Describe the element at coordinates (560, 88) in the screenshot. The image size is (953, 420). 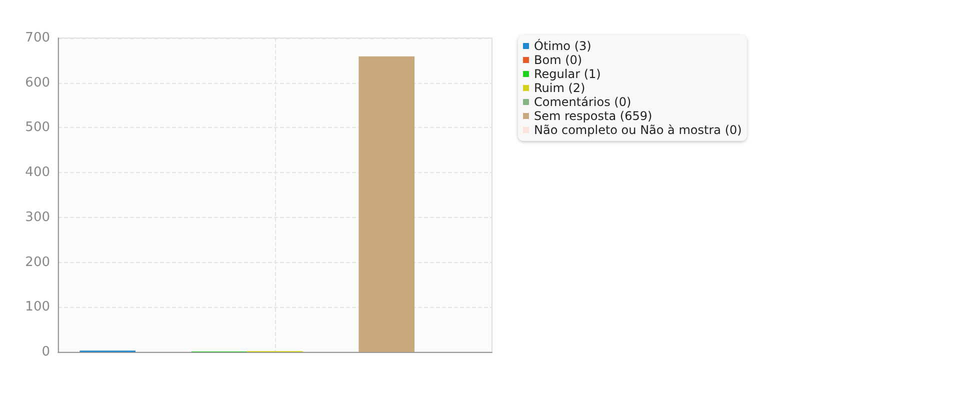
I see `legend-label: Ruim (2)` at that location.